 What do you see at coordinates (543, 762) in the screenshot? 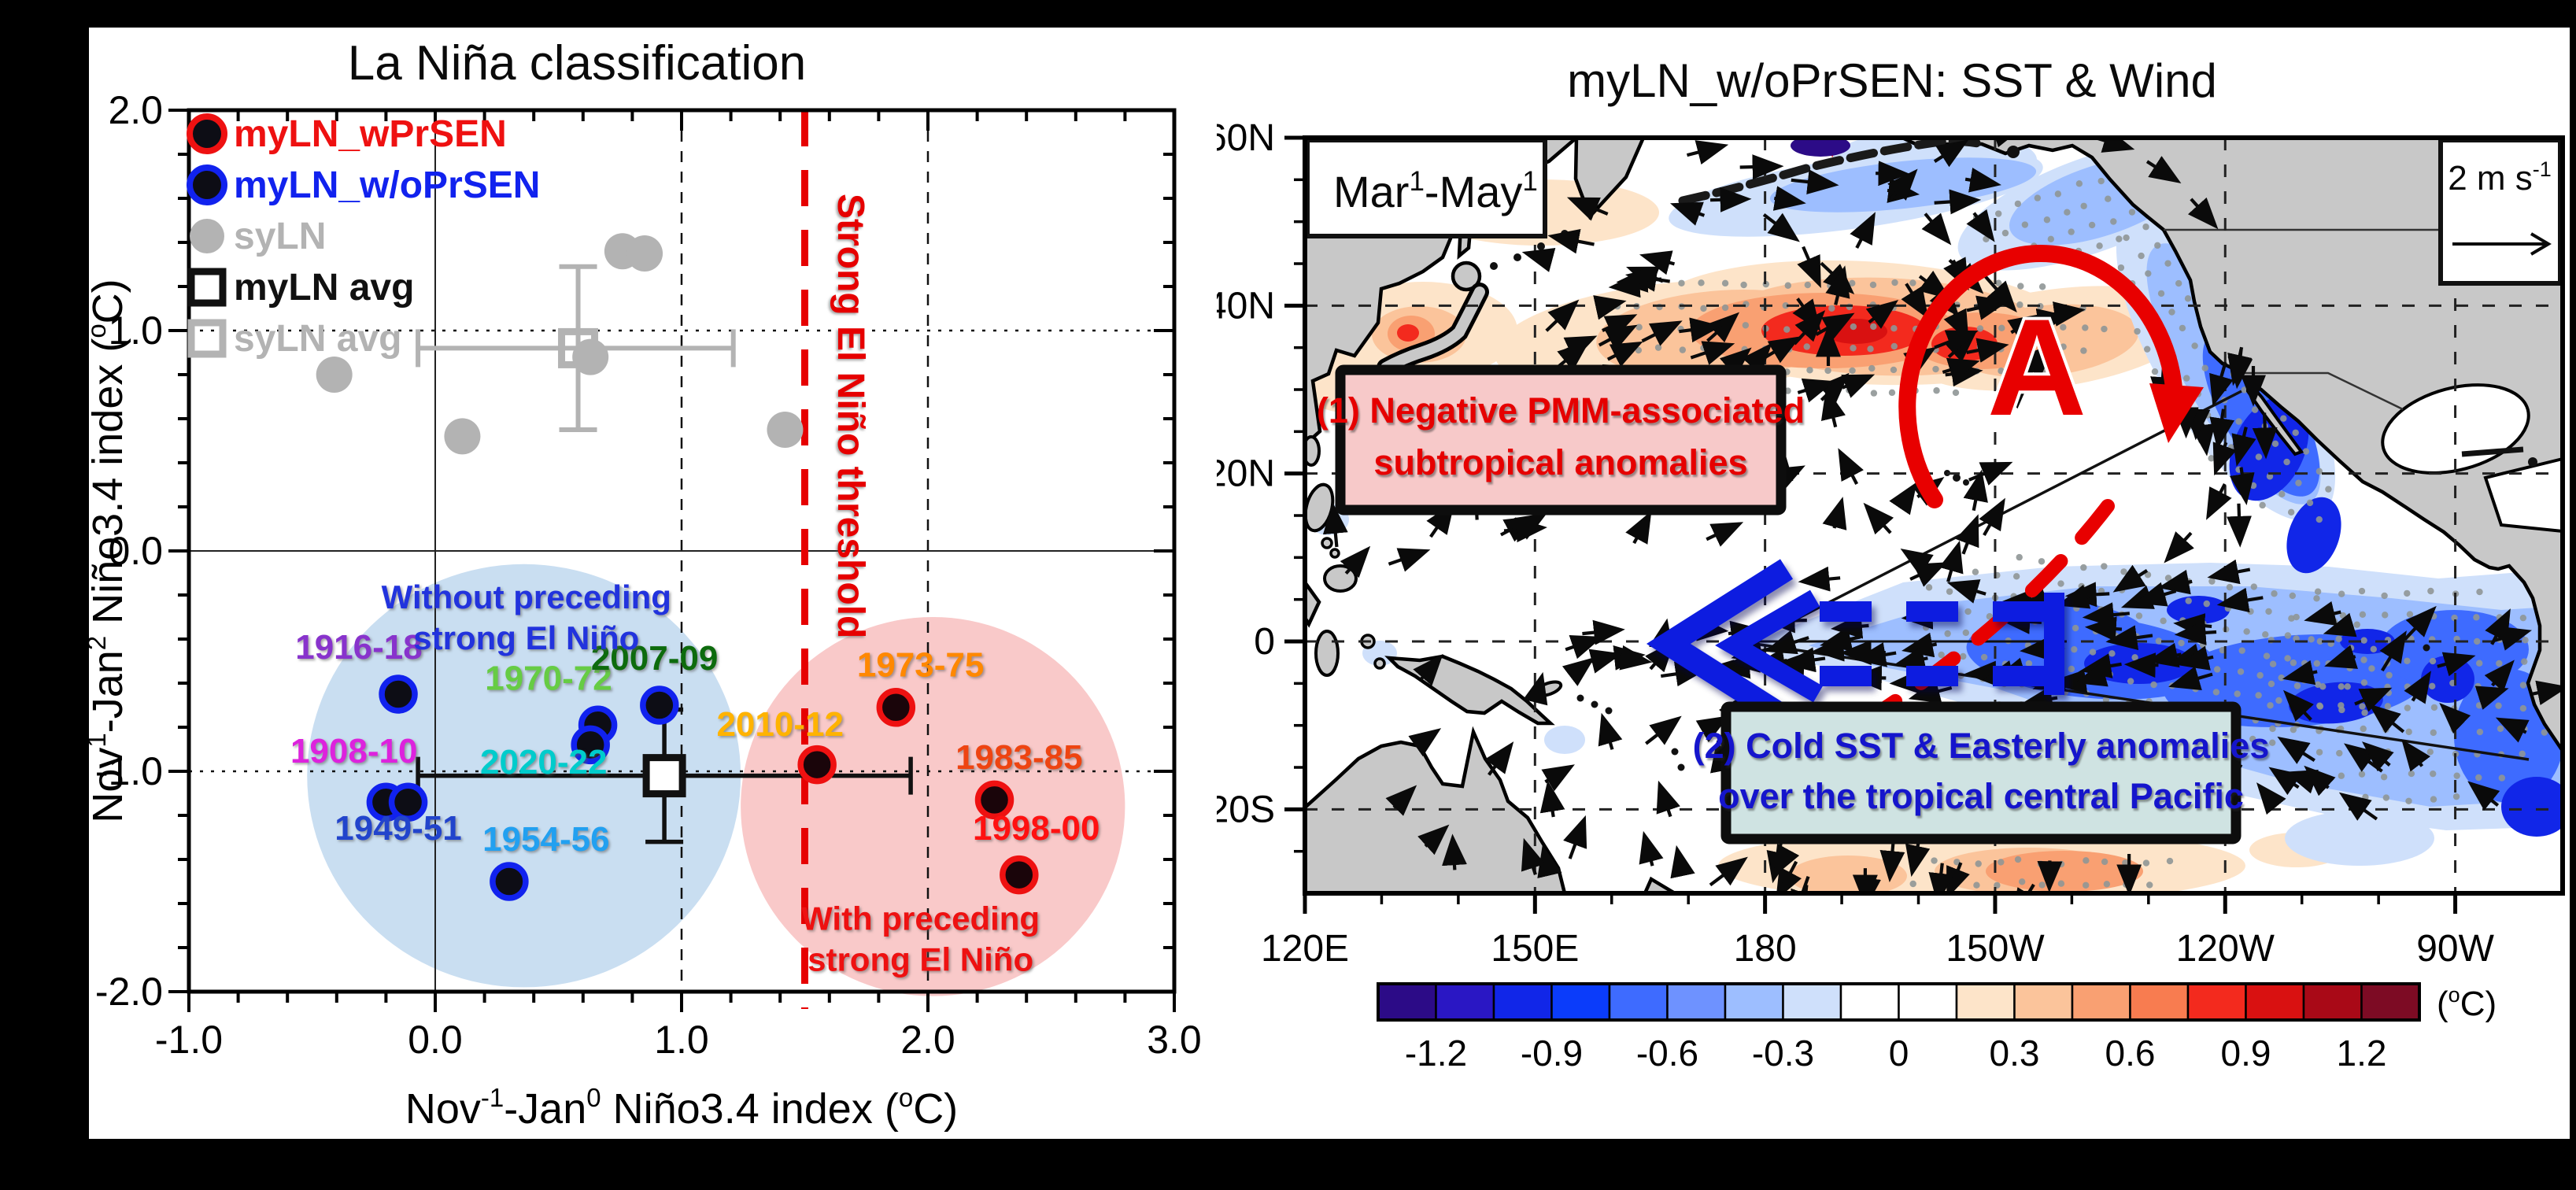
I see `point-label-2020-22: 2020-22` at bounding box center [543, 762].